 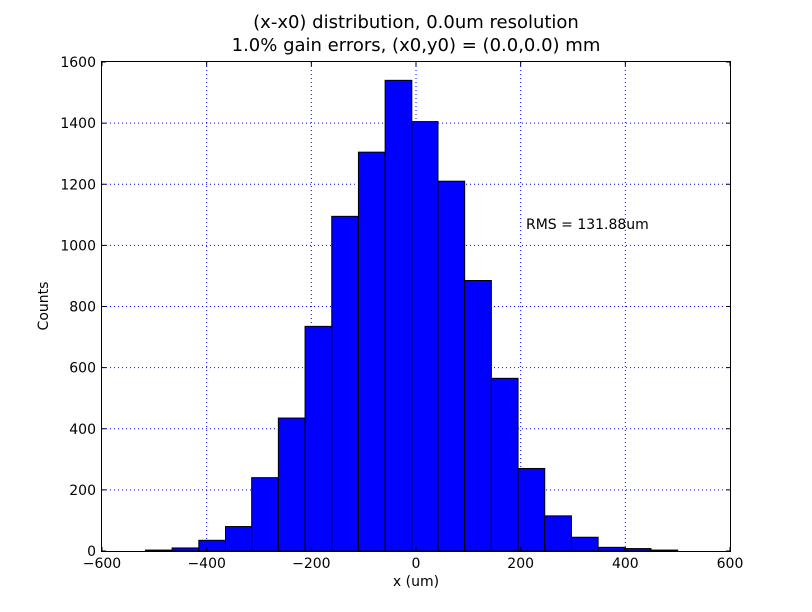 What do you see at coordinates (82, 491) in the screenshot?
I see `y-tick-label: 200` at bounding box center [82, 491].